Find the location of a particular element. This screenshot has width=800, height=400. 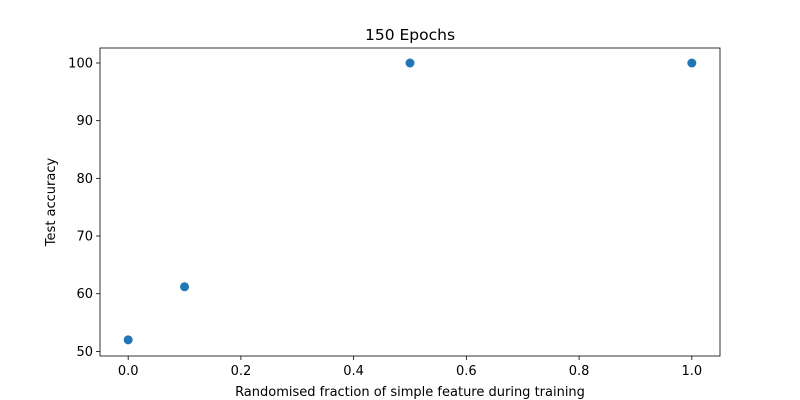

y-tick-label: 100 is located at coordinates (80, 63).